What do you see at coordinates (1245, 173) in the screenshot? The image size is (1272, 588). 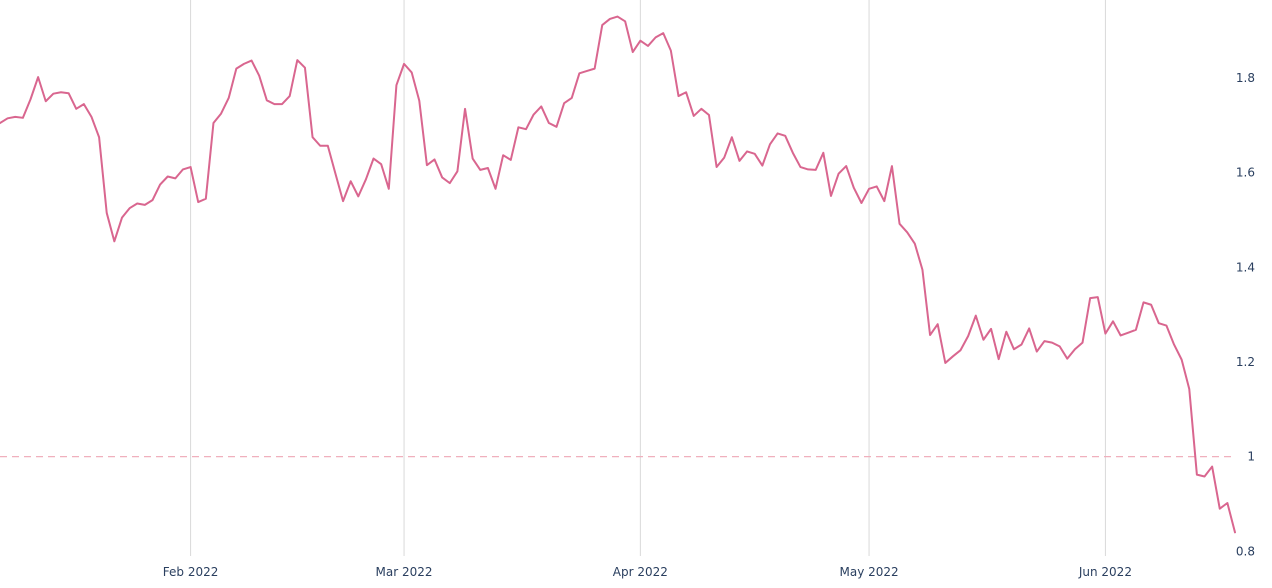 I see `y-tick-label: 1.6` at bounding box center [1245, 173].